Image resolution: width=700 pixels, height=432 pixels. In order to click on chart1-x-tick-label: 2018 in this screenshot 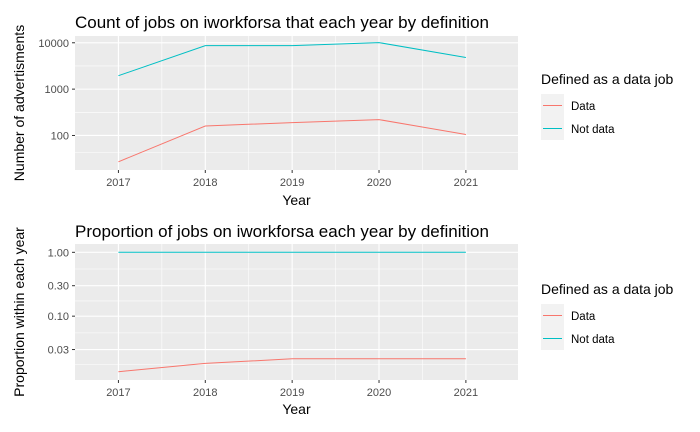, I will do `click(205, 183)`.